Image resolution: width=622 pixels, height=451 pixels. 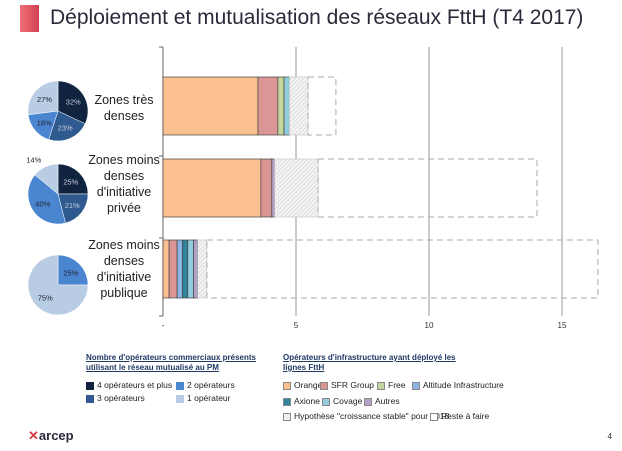 I want to click on zone-label-line: Zones très, so click(x=124, y=100).